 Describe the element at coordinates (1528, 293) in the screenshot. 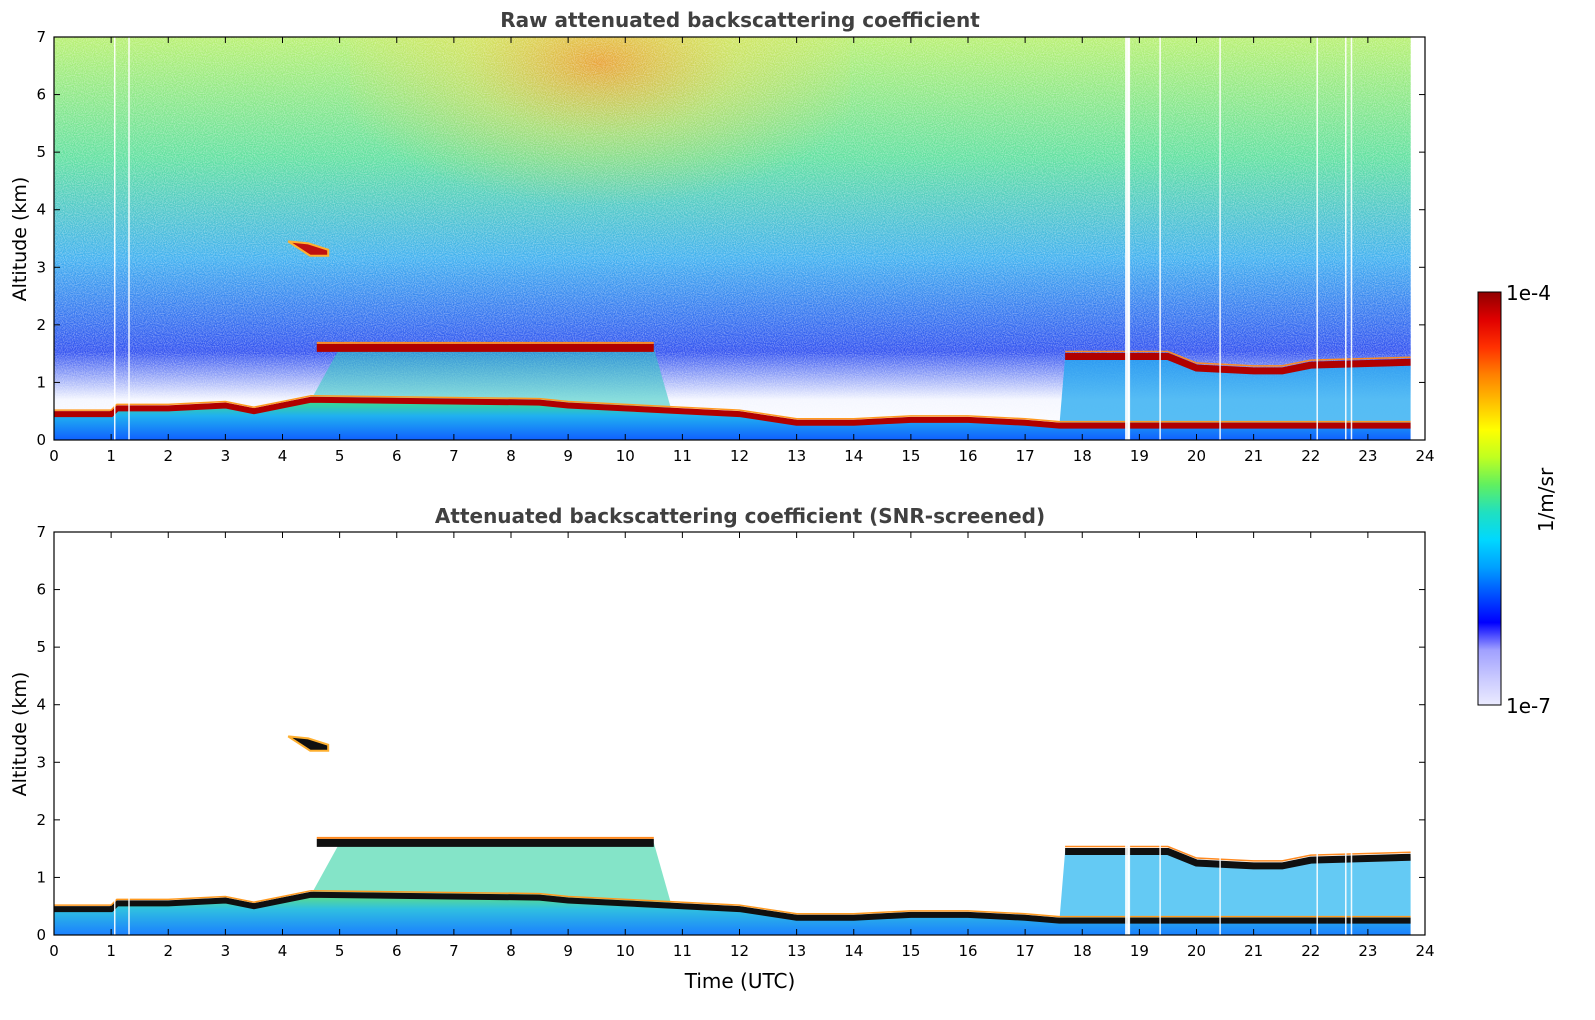

I see `colorbar-max-label: 1e-4` at that location.